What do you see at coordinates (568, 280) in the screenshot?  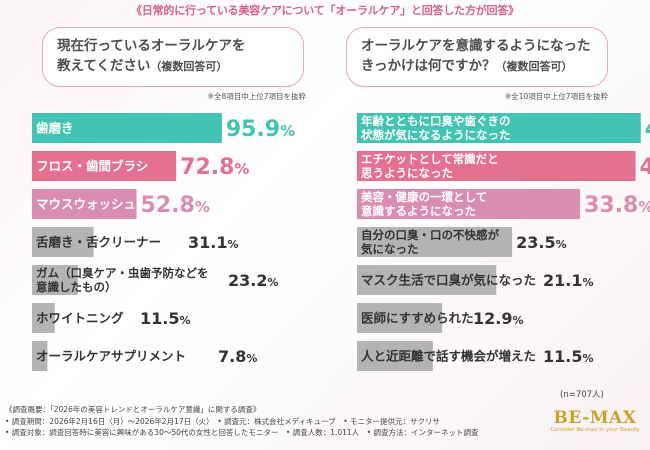 I see `value-label-1-4: 21.1%` at bounding box center [568, 280].